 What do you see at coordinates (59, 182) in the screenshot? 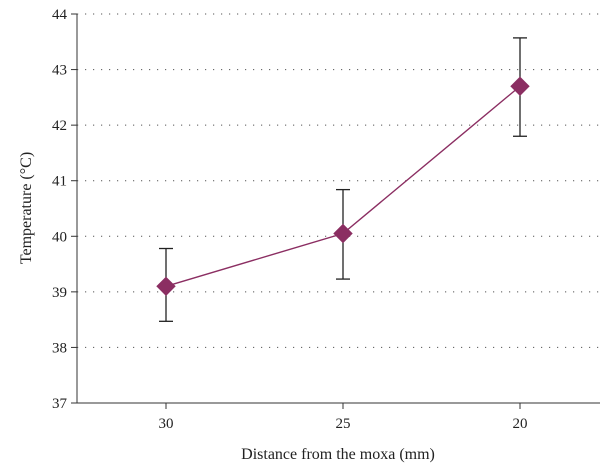
I see `y-tick-label: 41` at bounding box center [59, 182].